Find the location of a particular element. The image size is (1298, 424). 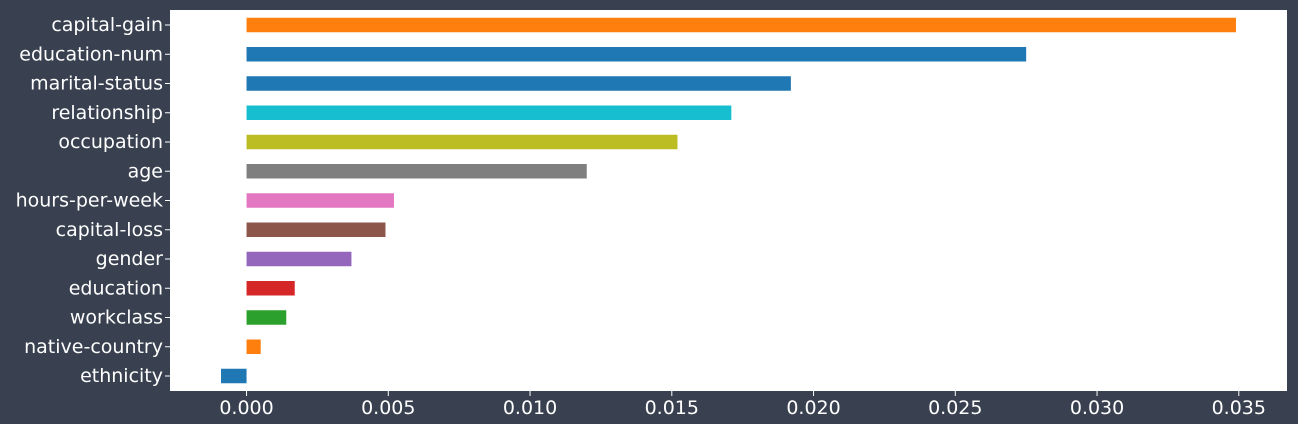

x-tick-label: 0.030 is located at coordinates (1097, 408).